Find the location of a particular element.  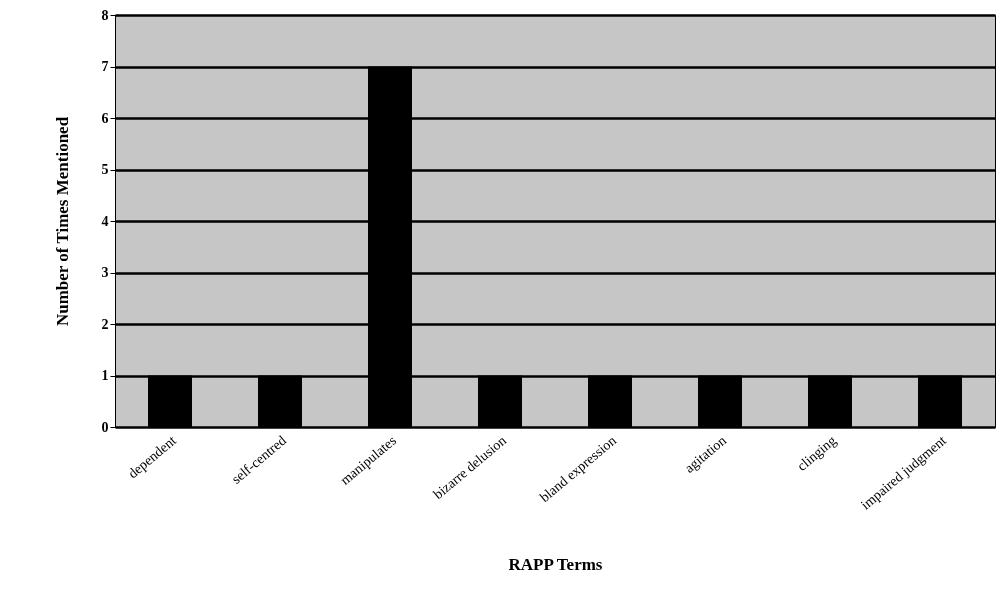

y-tick-label: 6 is located at coordinates (105, 118).